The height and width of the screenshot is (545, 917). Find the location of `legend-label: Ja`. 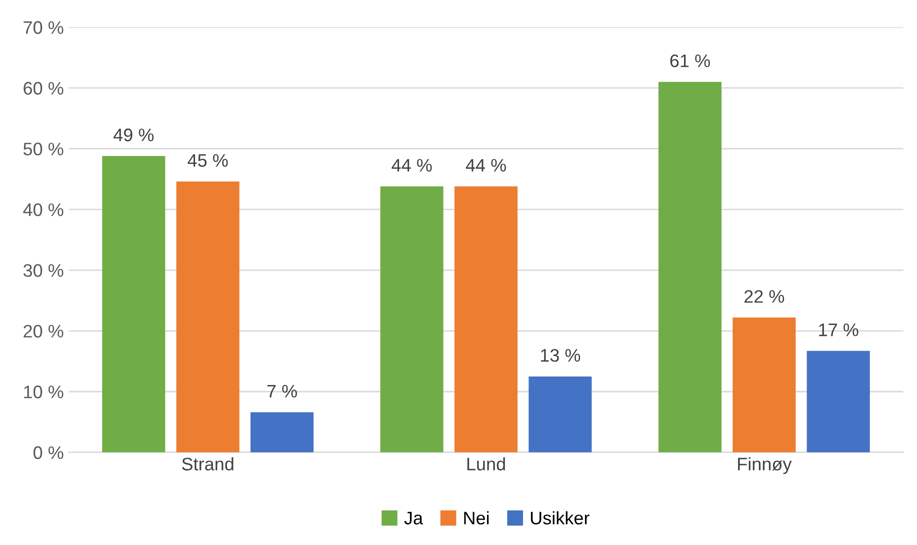

legend-label: Ja is located at coordinates (414, 518).